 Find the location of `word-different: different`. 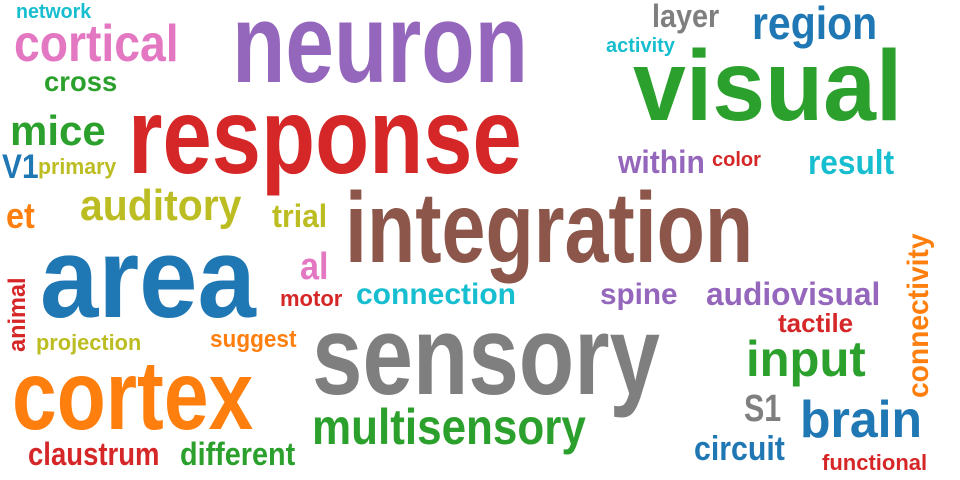

word-different: different is located at coordinates (238, 454).